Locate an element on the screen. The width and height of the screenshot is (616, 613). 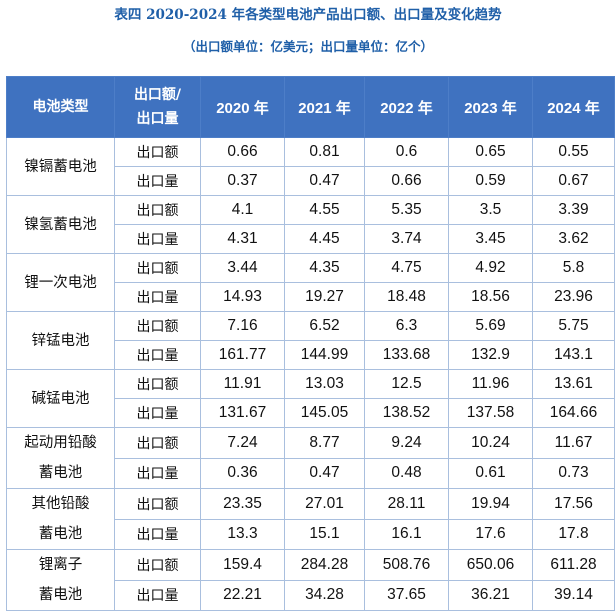
value-cell: 11.67 is located at coordinates (573, 443).